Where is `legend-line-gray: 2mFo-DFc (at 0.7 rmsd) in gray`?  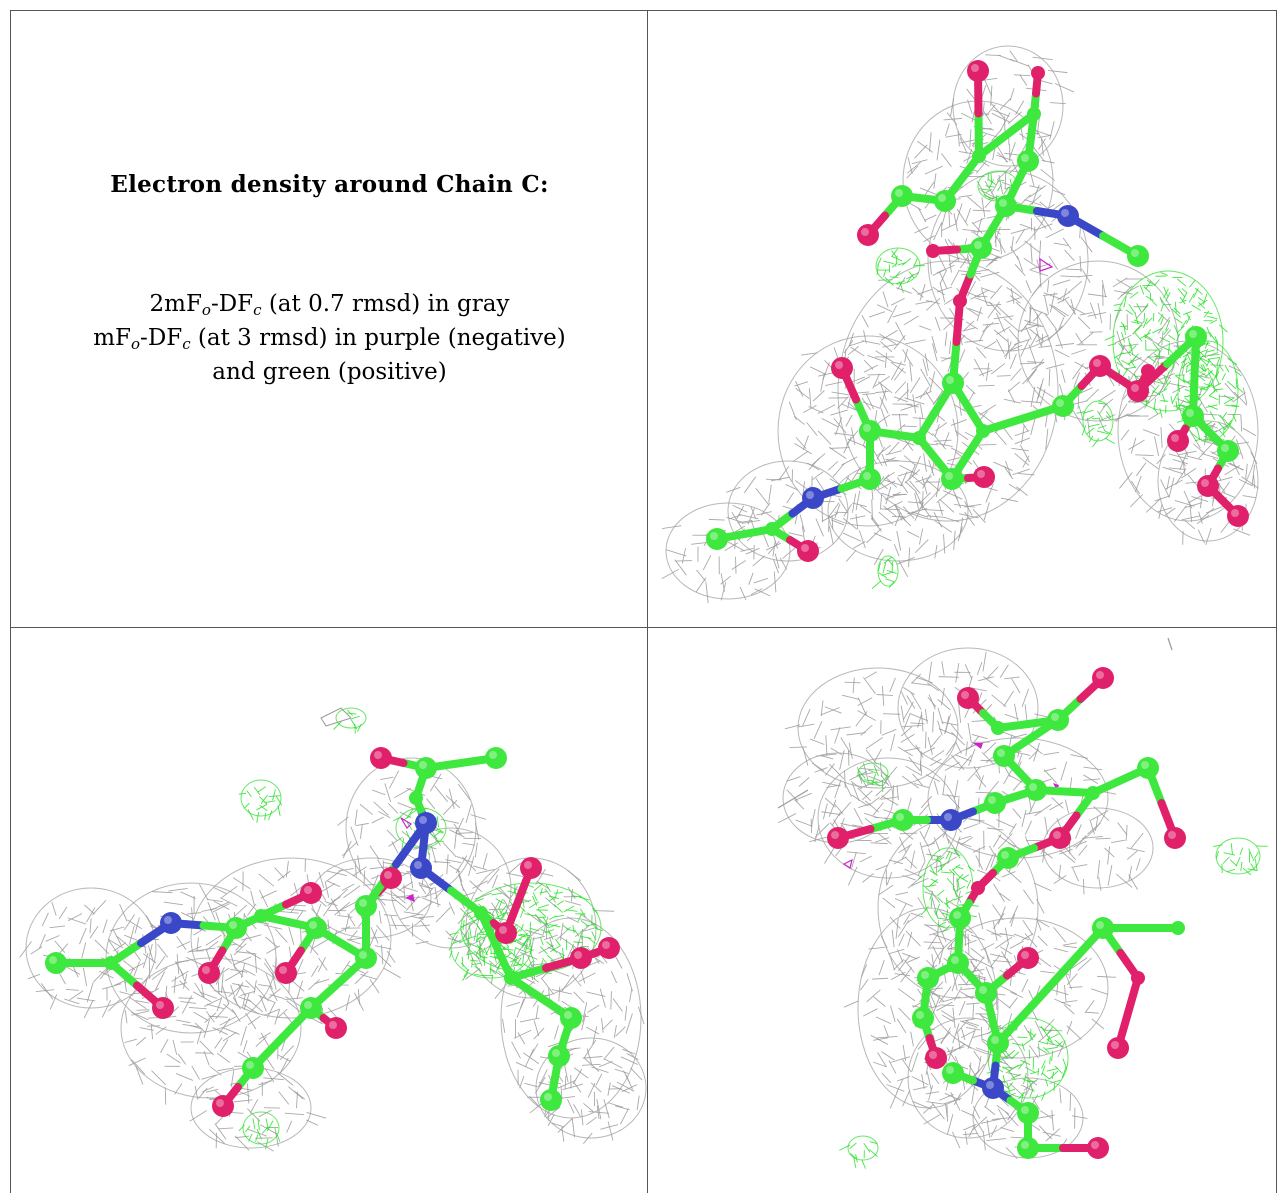 legend-line-gray: 2mFo-DFc (at 0.7 rmsd) in gray is located at coordinates (329, 305).